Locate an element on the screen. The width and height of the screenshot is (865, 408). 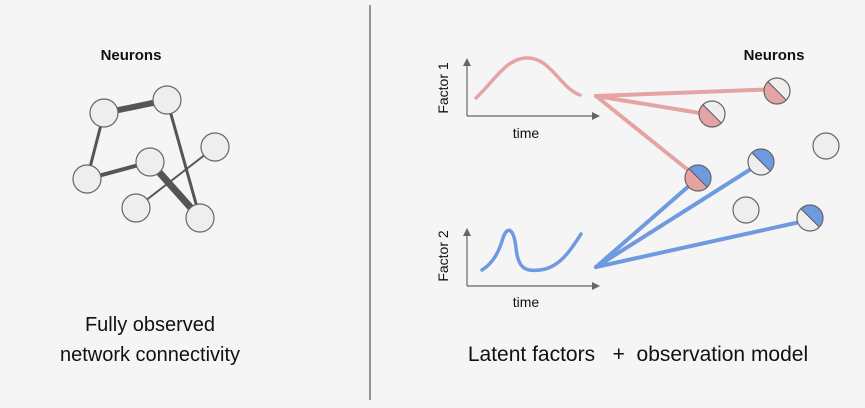
factor1-loadings is located at coordinates (687, 133).